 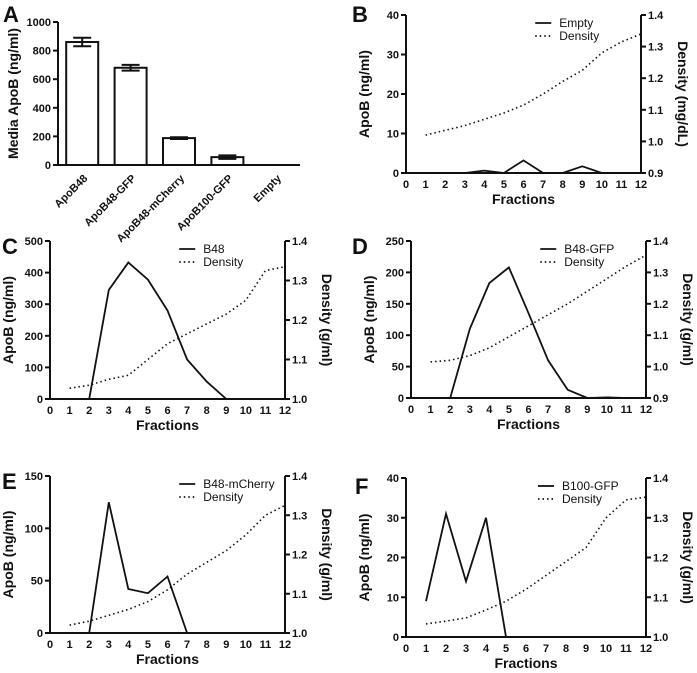 I want to click on y-tick-label: 600, so click(x=42, y=80).